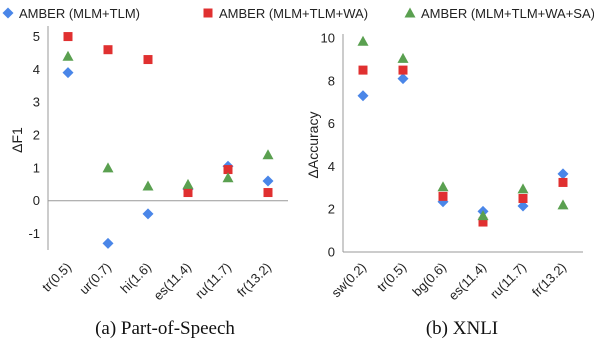 The height and width of the screenshot is (347, 594). What do you see at coordinates (135, 278) in the screenshot?
I see `x-tick-label: hi(1.6)` at bounding box center [135, 278].